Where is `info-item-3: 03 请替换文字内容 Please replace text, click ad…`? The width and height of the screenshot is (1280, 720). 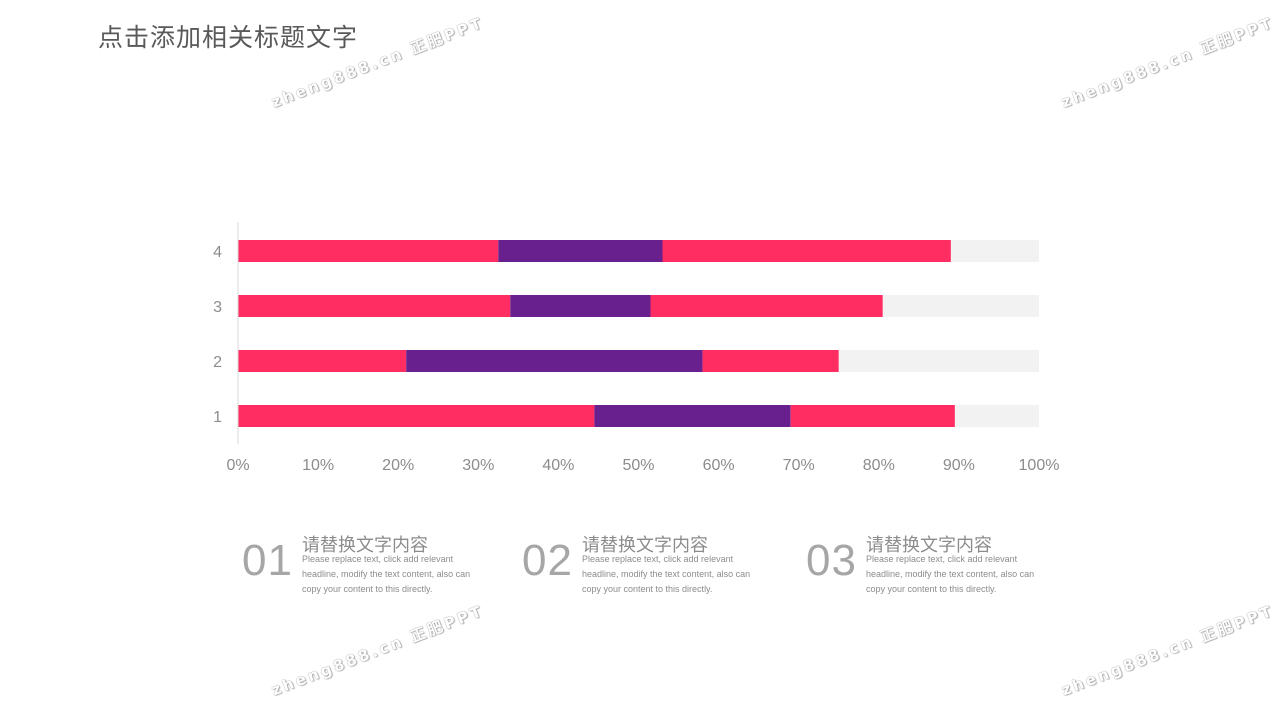
info-item-3: 03 请替换文字内容 Please replace text, click ad… is located at coordinates (941, 568).